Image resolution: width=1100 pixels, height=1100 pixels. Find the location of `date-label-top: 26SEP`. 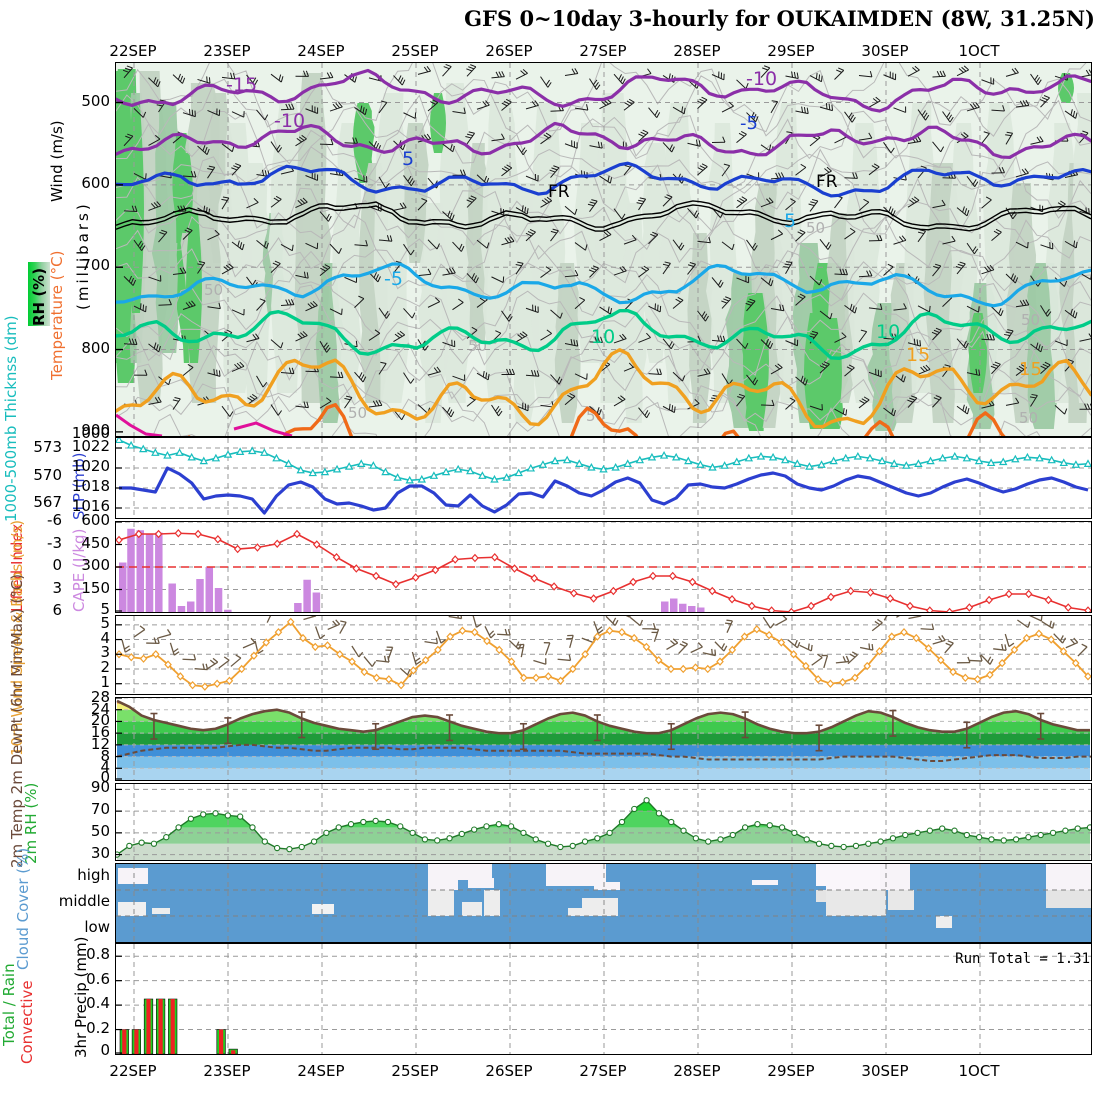

date-label-top: 26SEP is located at coordinates (509, 51).